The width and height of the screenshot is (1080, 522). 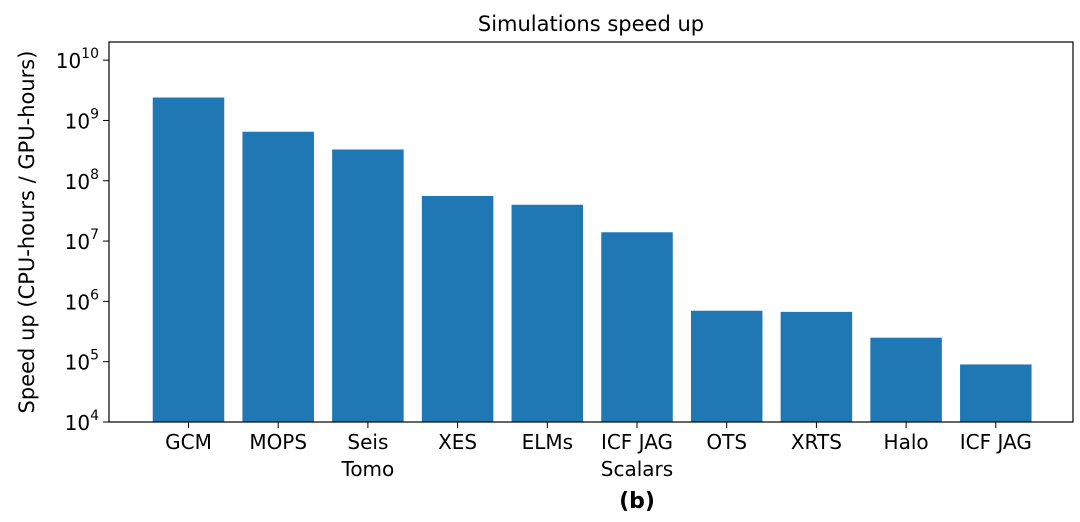 I want to click on x-tick-label: Tomo, so click(x=368, y=469).